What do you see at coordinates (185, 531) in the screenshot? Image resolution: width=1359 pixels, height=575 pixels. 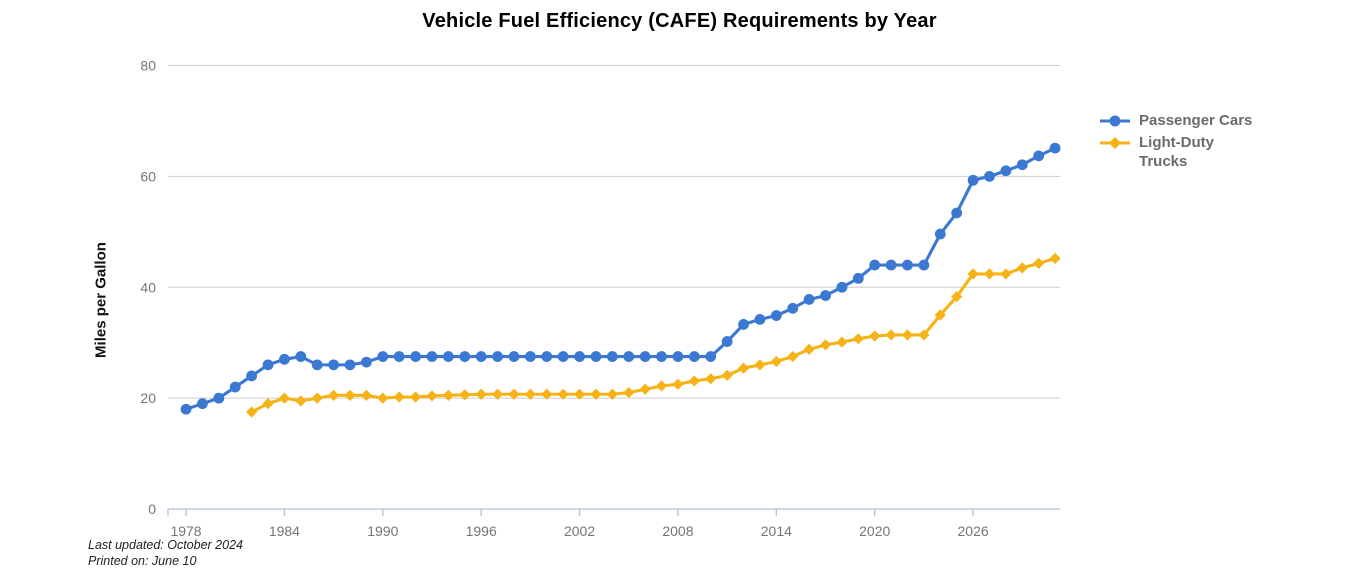 I see `x-tick-label: 1978` at bounding box center [185, 531].